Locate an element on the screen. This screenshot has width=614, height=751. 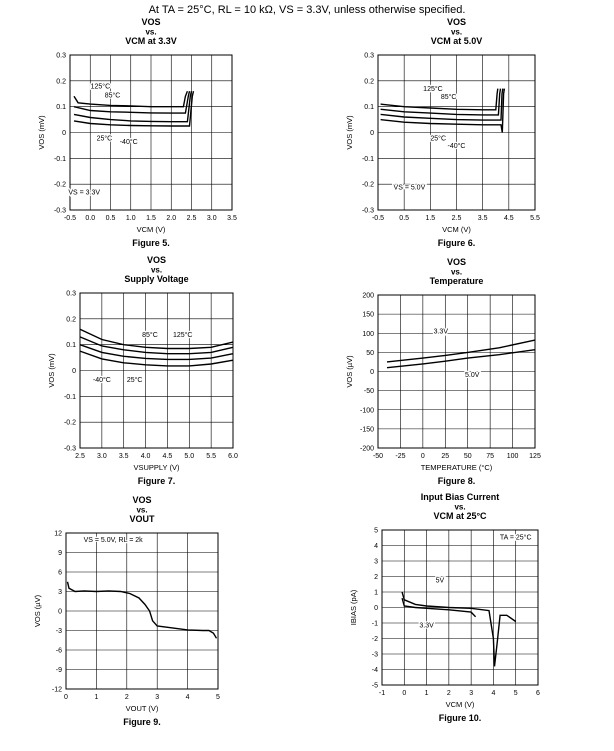
fig10-y-tick-label: 2 is located at coordinates (376, 577).